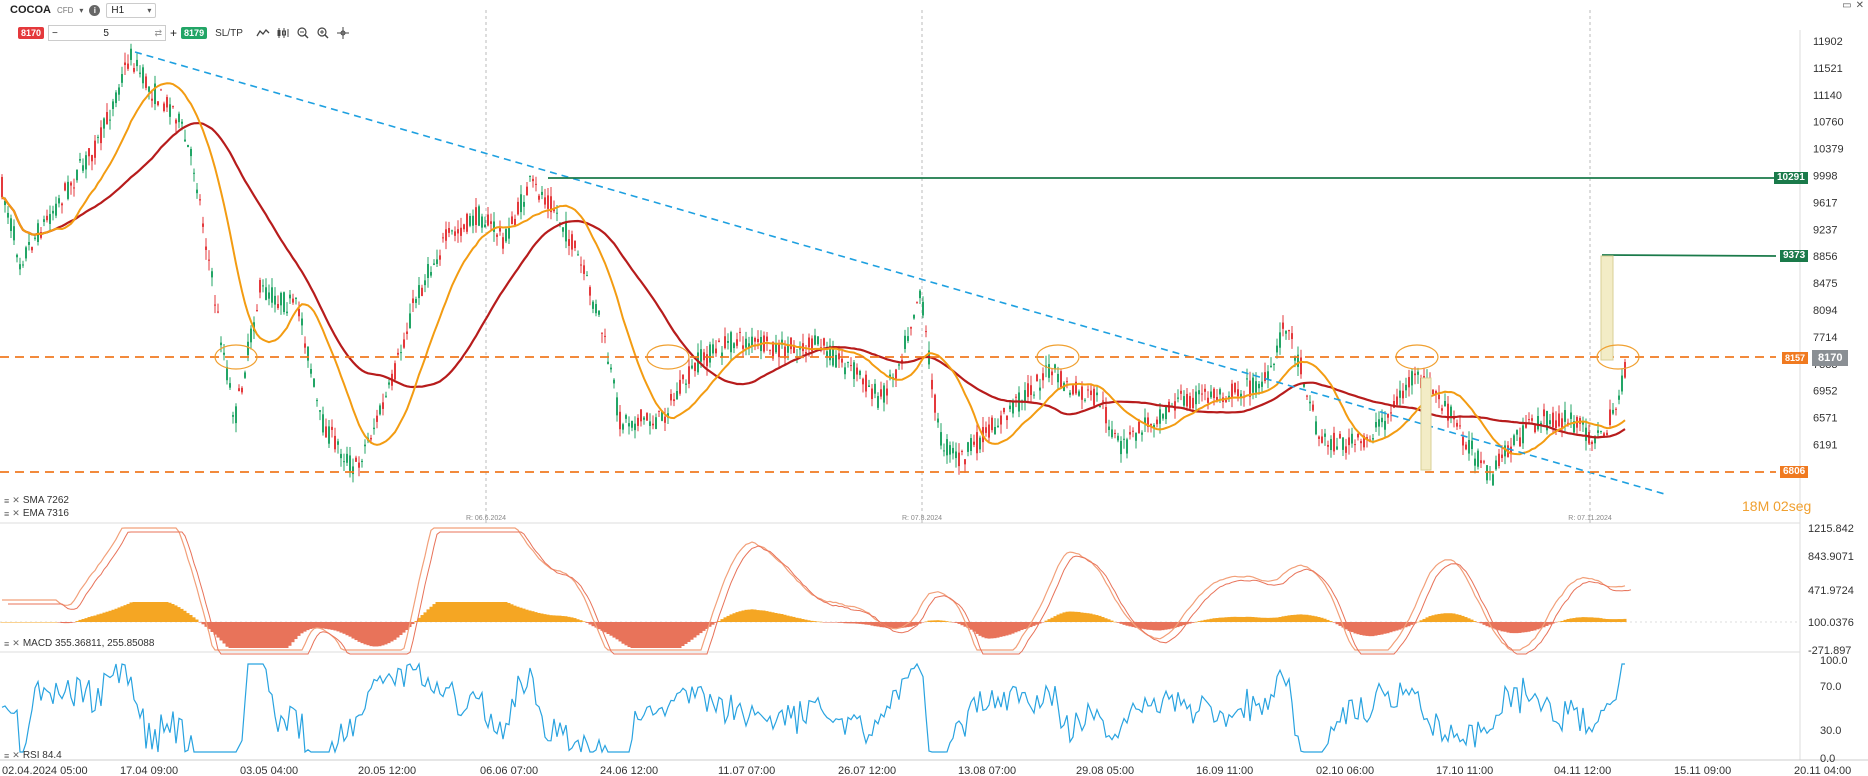 The width and height of the screenshot is (1868, 776). I want to click on buy-button: 8179, so click(194, 33).